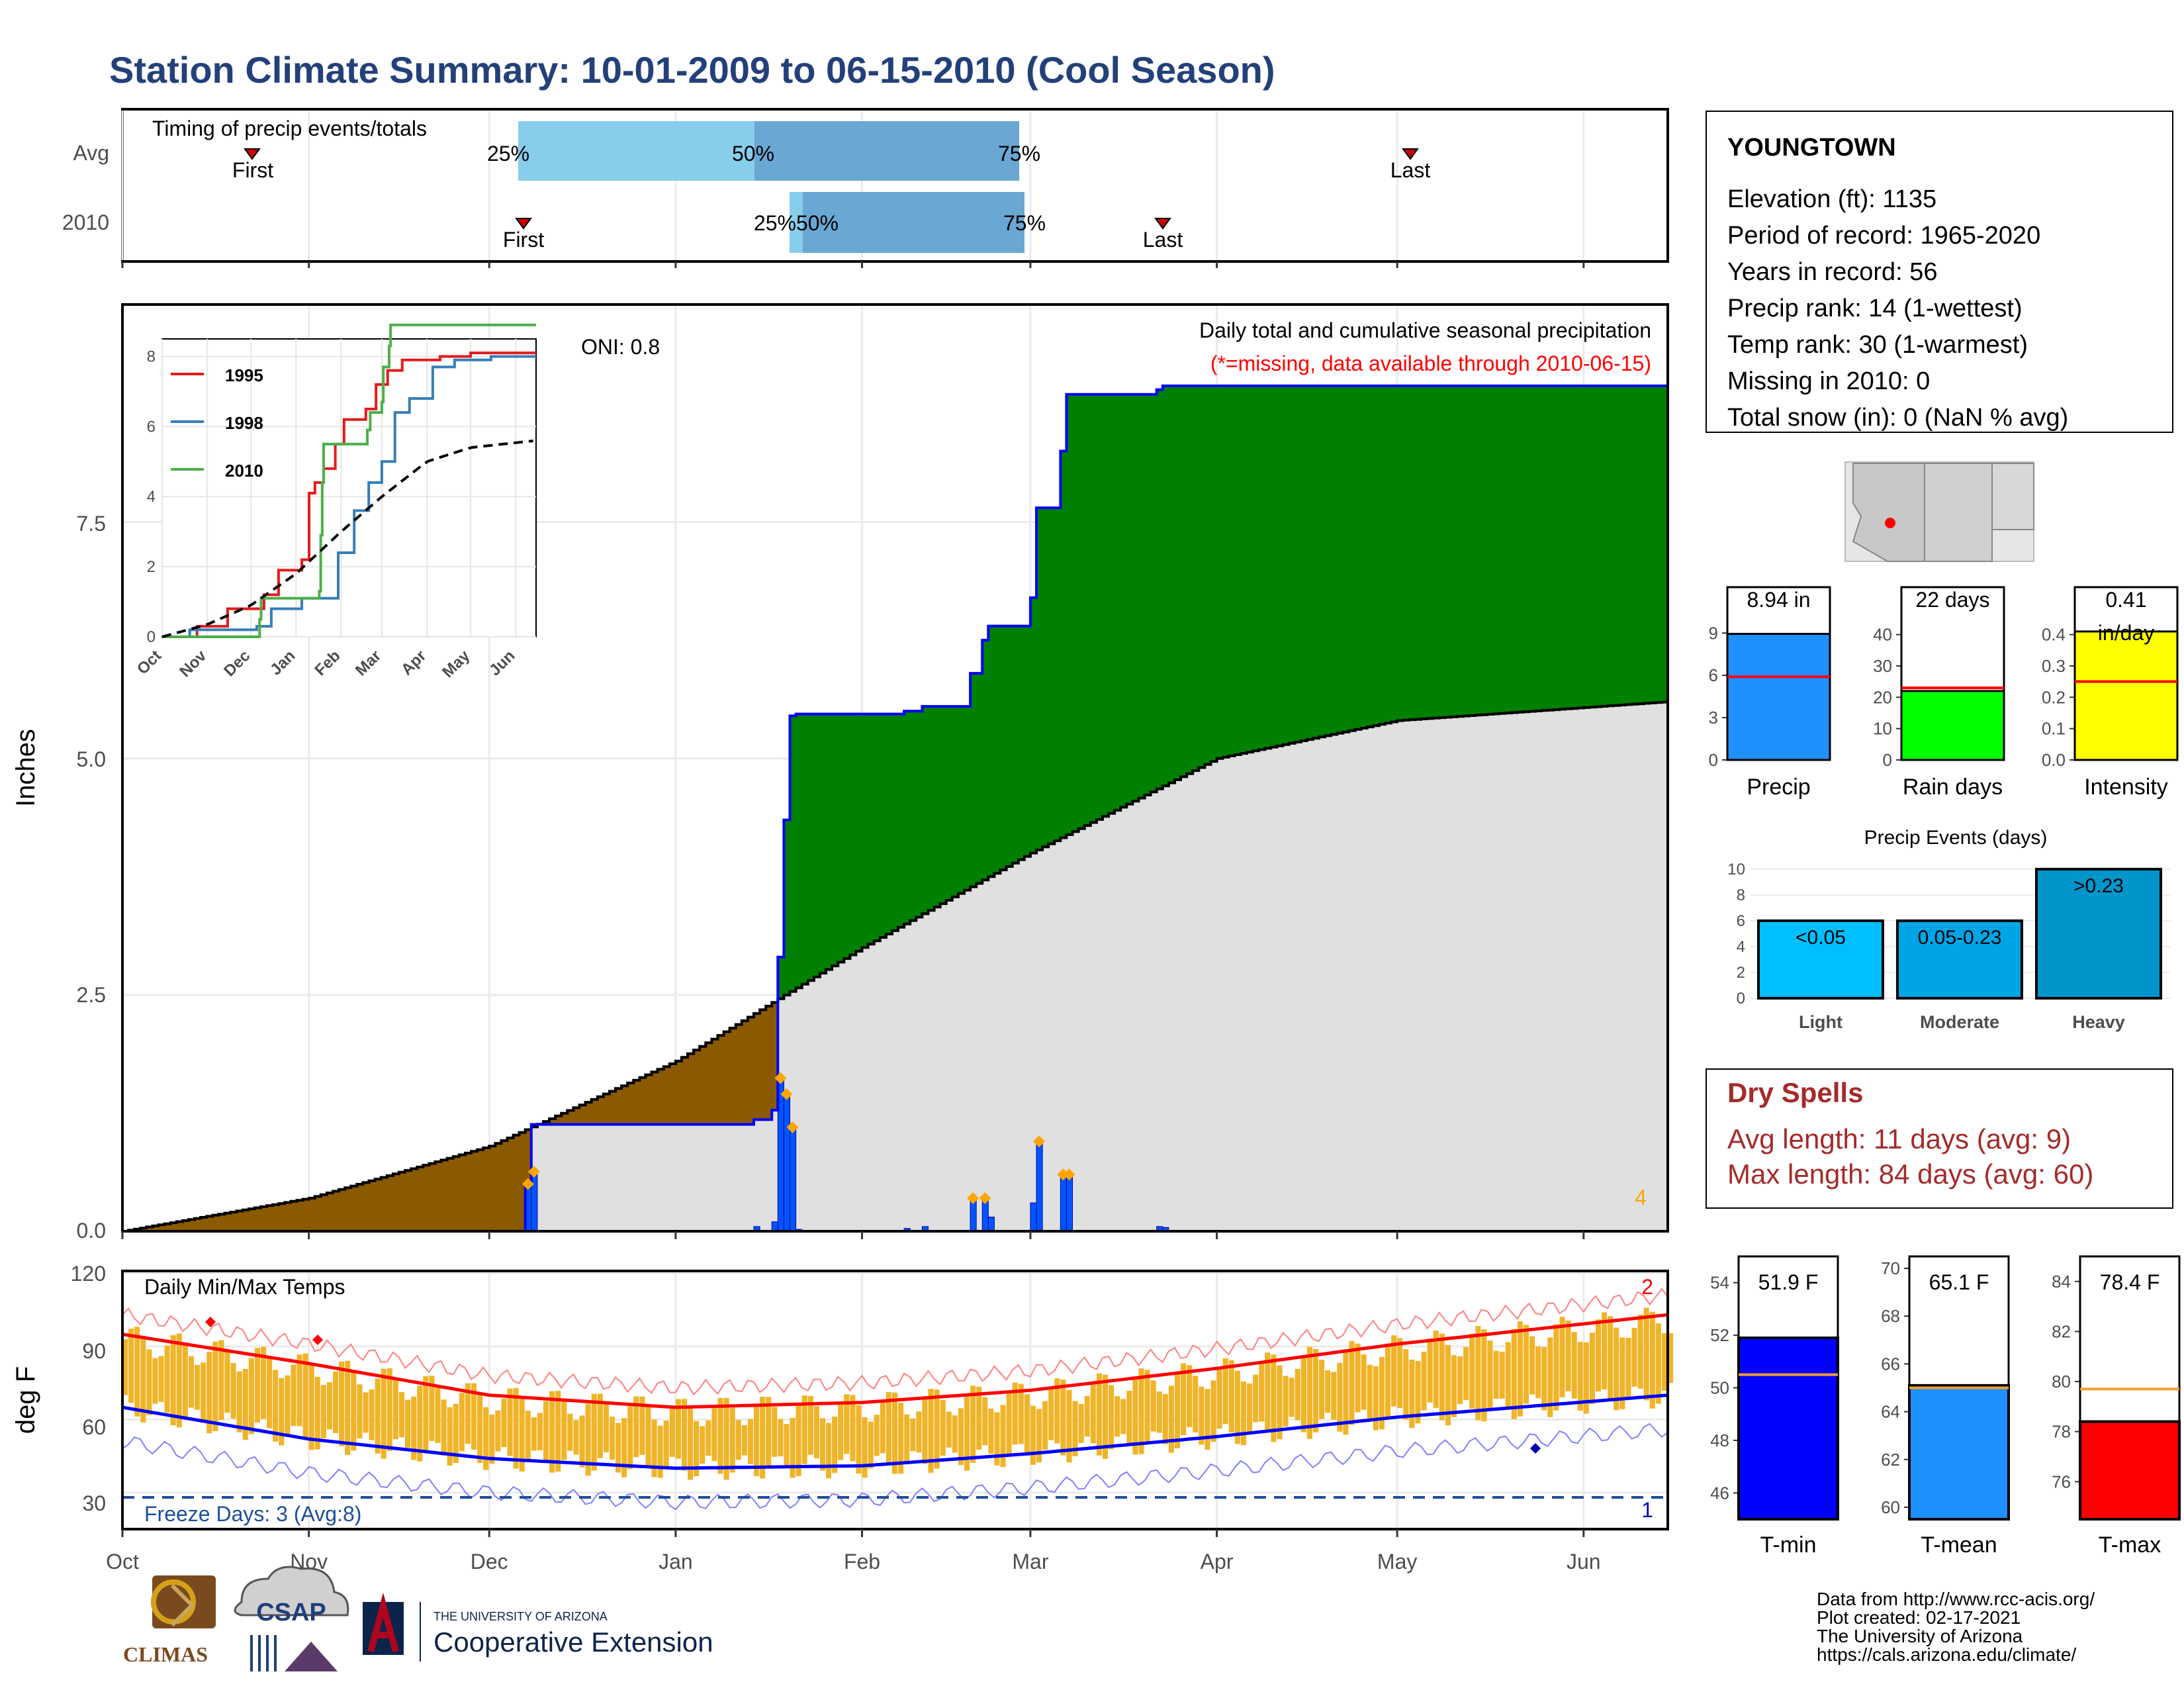  Describe the element at coordinates (1953, 787) in the screenshot. I see `rain-days-summary-label: Rain days` at that location.